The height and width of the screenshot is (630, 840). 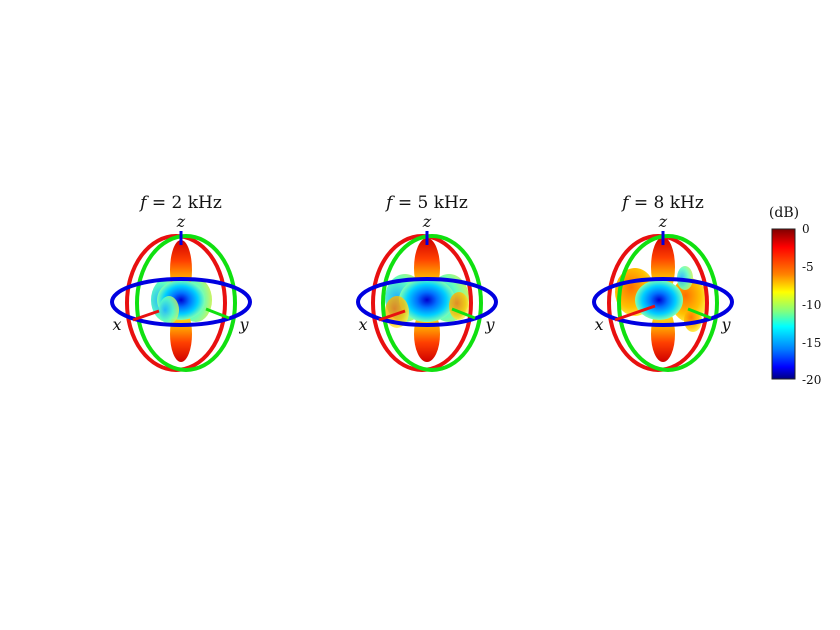 What do you see at coordinates (685, 278) in the screenshot?
I see `side-lobe-upper-right` at bounding box center [685, 278].